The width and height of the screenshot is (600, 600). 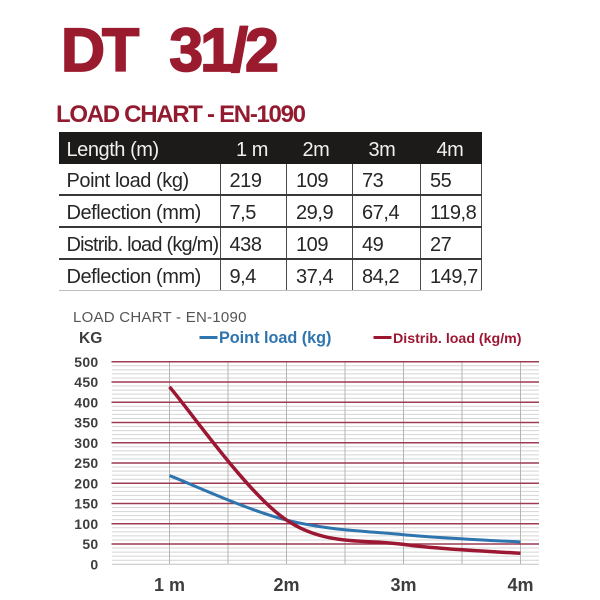 I want to click on svg-text: 500, so click(x=86, y=362).